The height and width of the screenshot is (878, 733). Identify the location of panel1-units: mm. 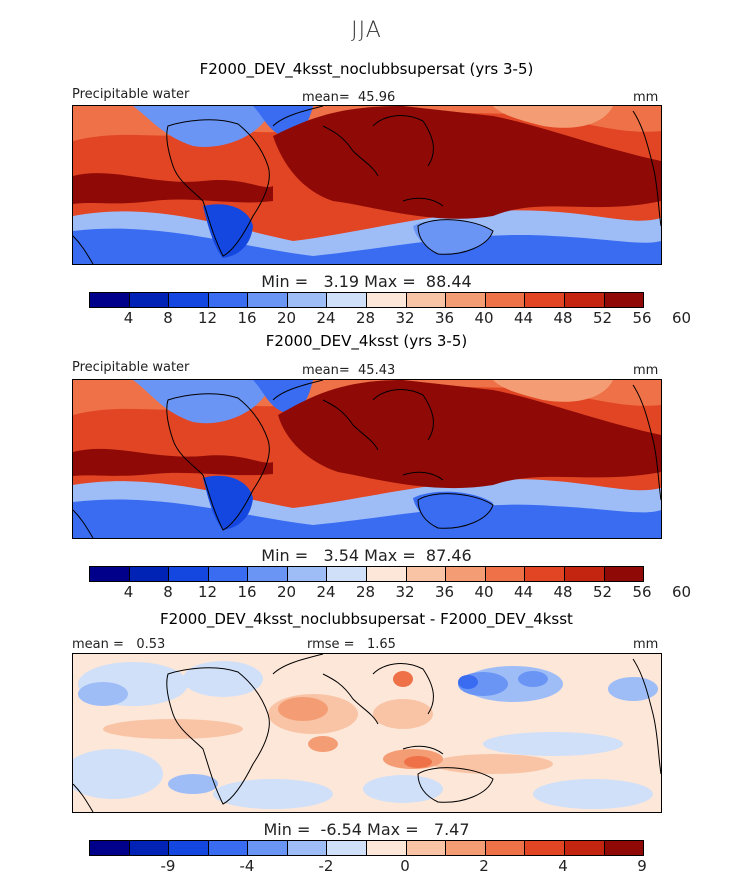
(646, 97).